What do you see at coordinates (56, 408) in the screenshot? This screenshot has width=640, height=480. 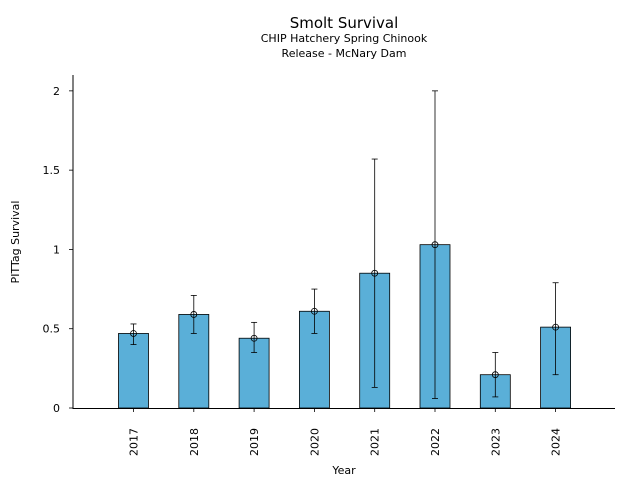 I see `y-tick-label-0: 0` at bounding box center [56, 408].